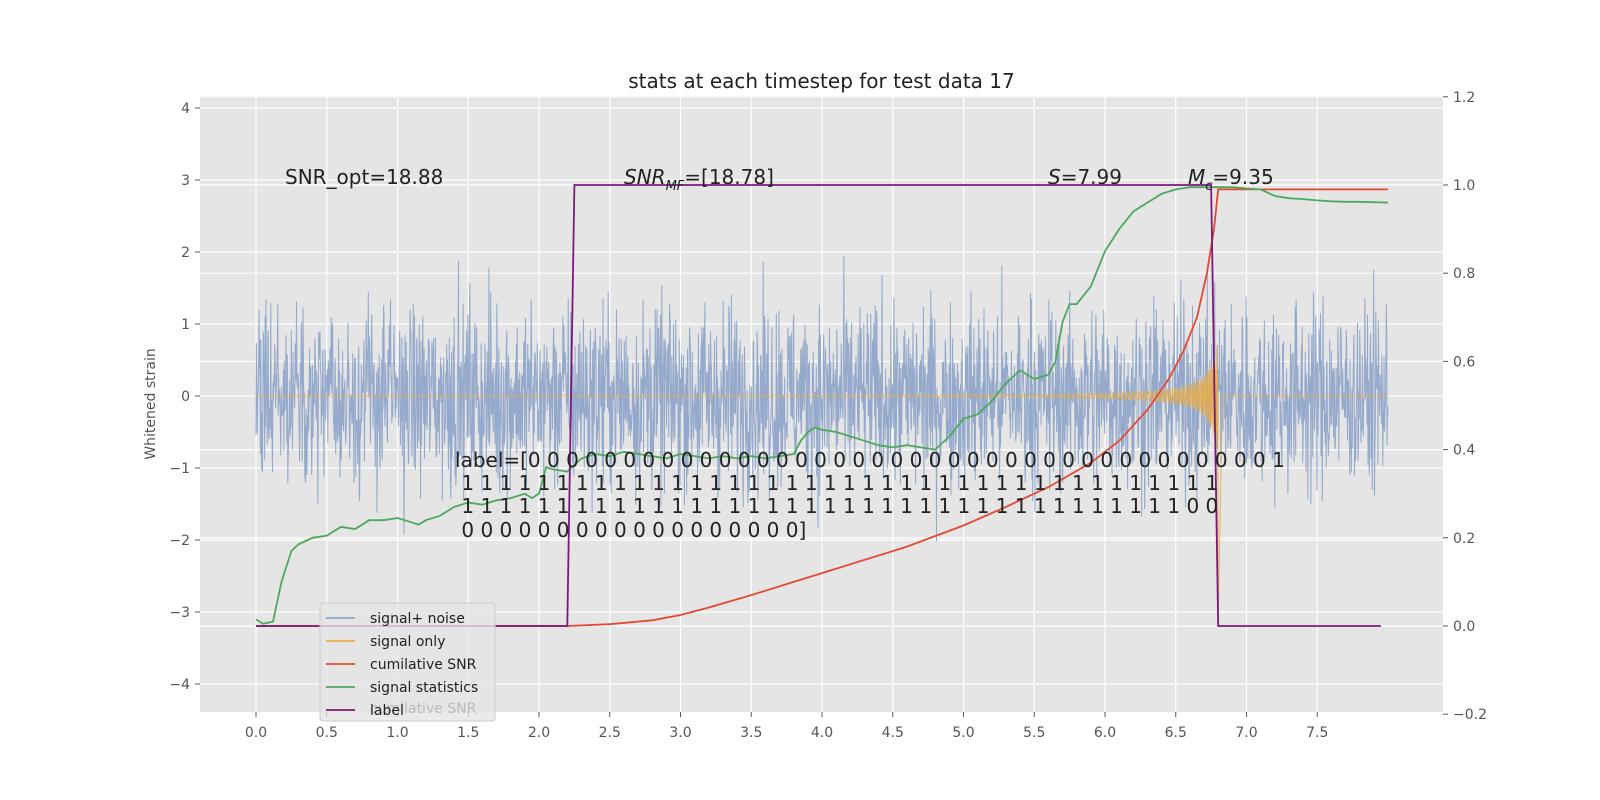  What do you see at coordinates (1464, 539) in the screenshot?
I see `y-tick-label-right: 0.2` at bounding box center [1464, 539].